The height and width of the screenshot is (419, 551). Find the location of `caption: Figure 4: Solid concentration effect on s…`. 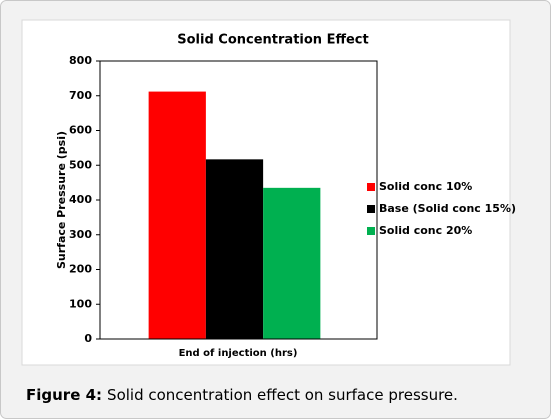

caption: Figure 4: Solid concentration effect on s… is located at coordinates (242, 395).